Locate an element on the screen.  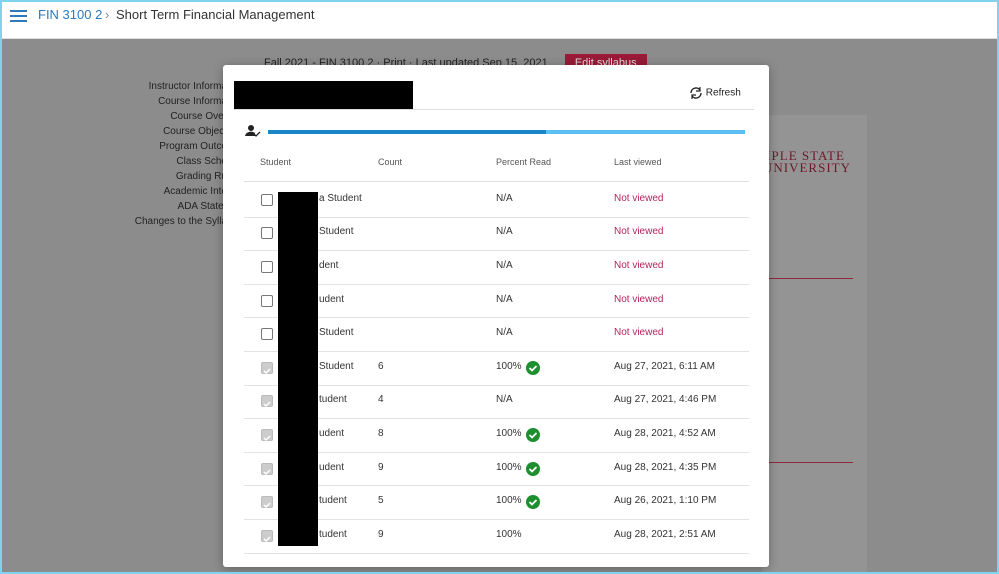
reader-icon is located at coordinates (253, 131).